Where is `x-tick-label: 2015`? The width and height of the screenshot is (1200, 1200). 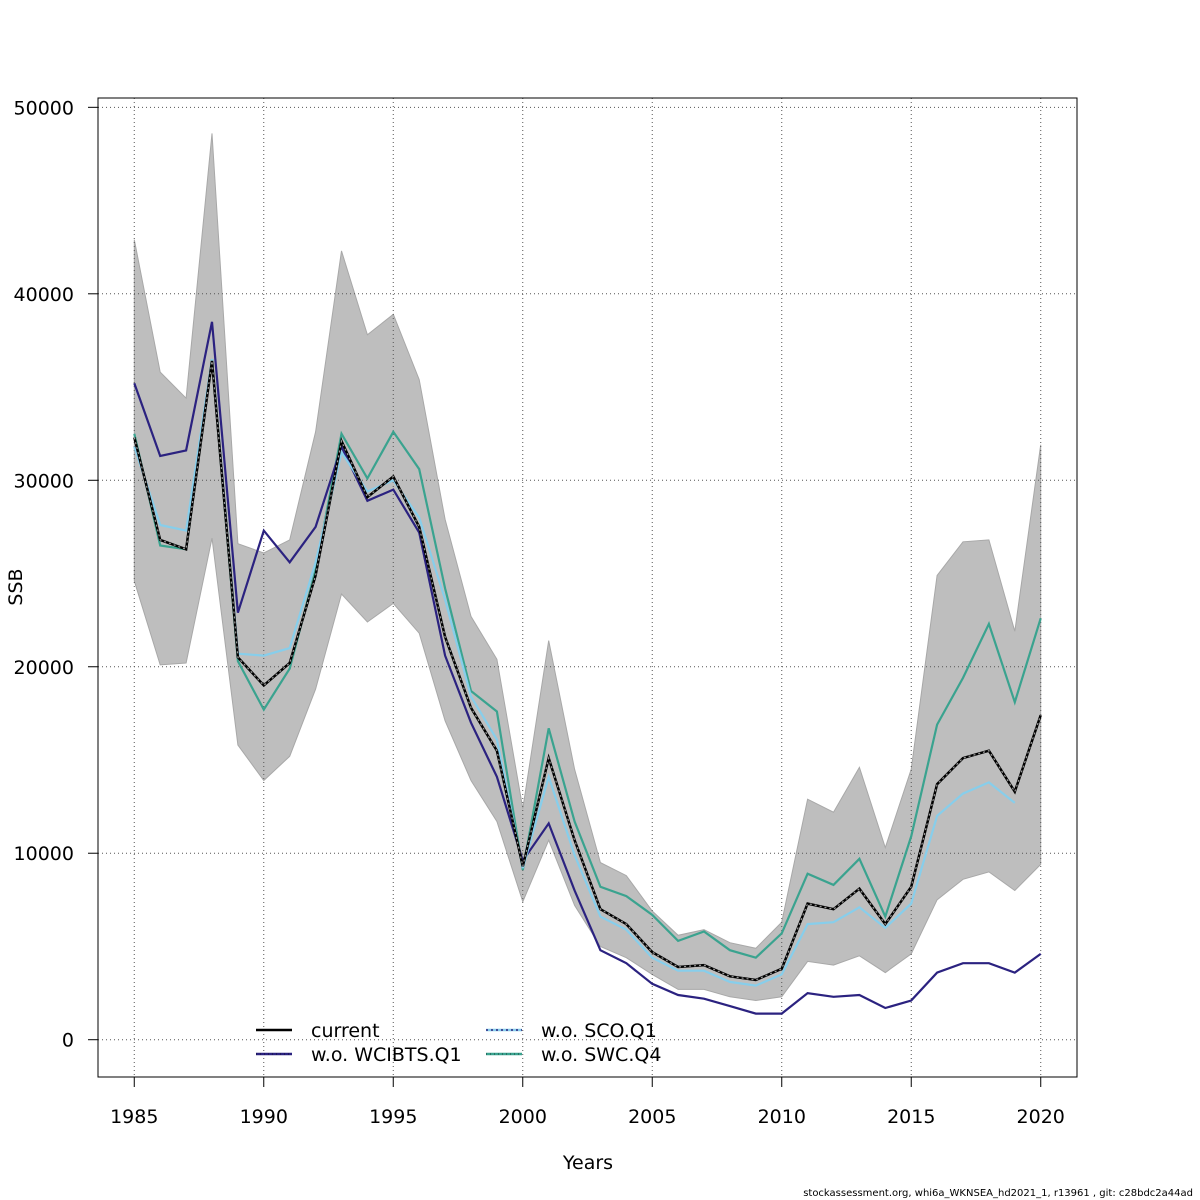 x-tick-label: 2015 is located at coordinates (911, 1117).